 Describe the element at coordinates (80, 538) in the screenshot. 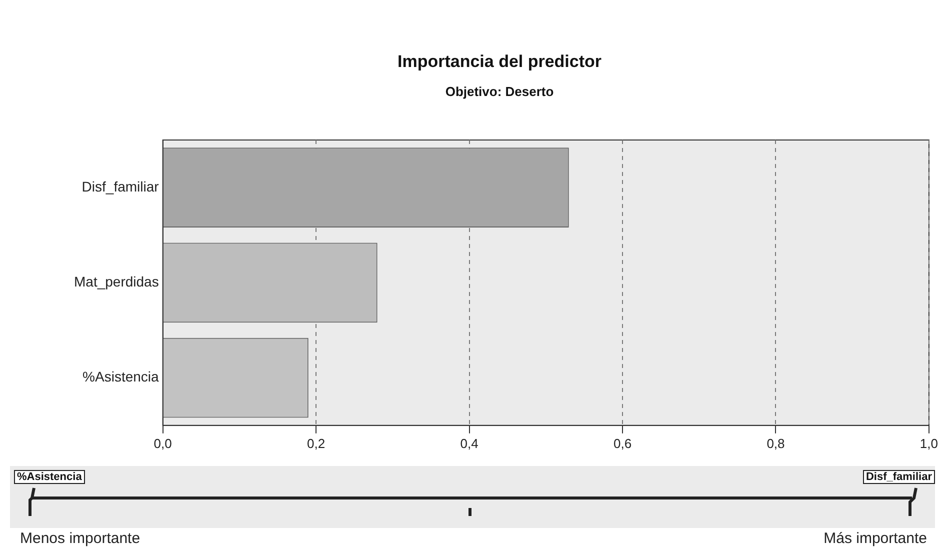

I see `text: Menos importante` at that location.